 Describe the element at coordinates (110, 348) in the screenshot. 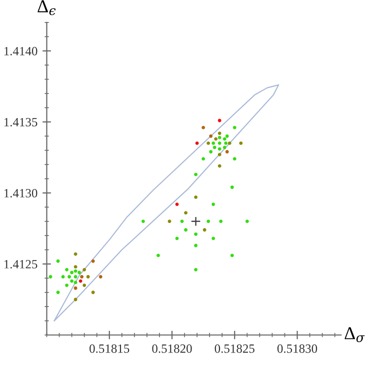

I see `x-tick-label: 0.51815` at that location.